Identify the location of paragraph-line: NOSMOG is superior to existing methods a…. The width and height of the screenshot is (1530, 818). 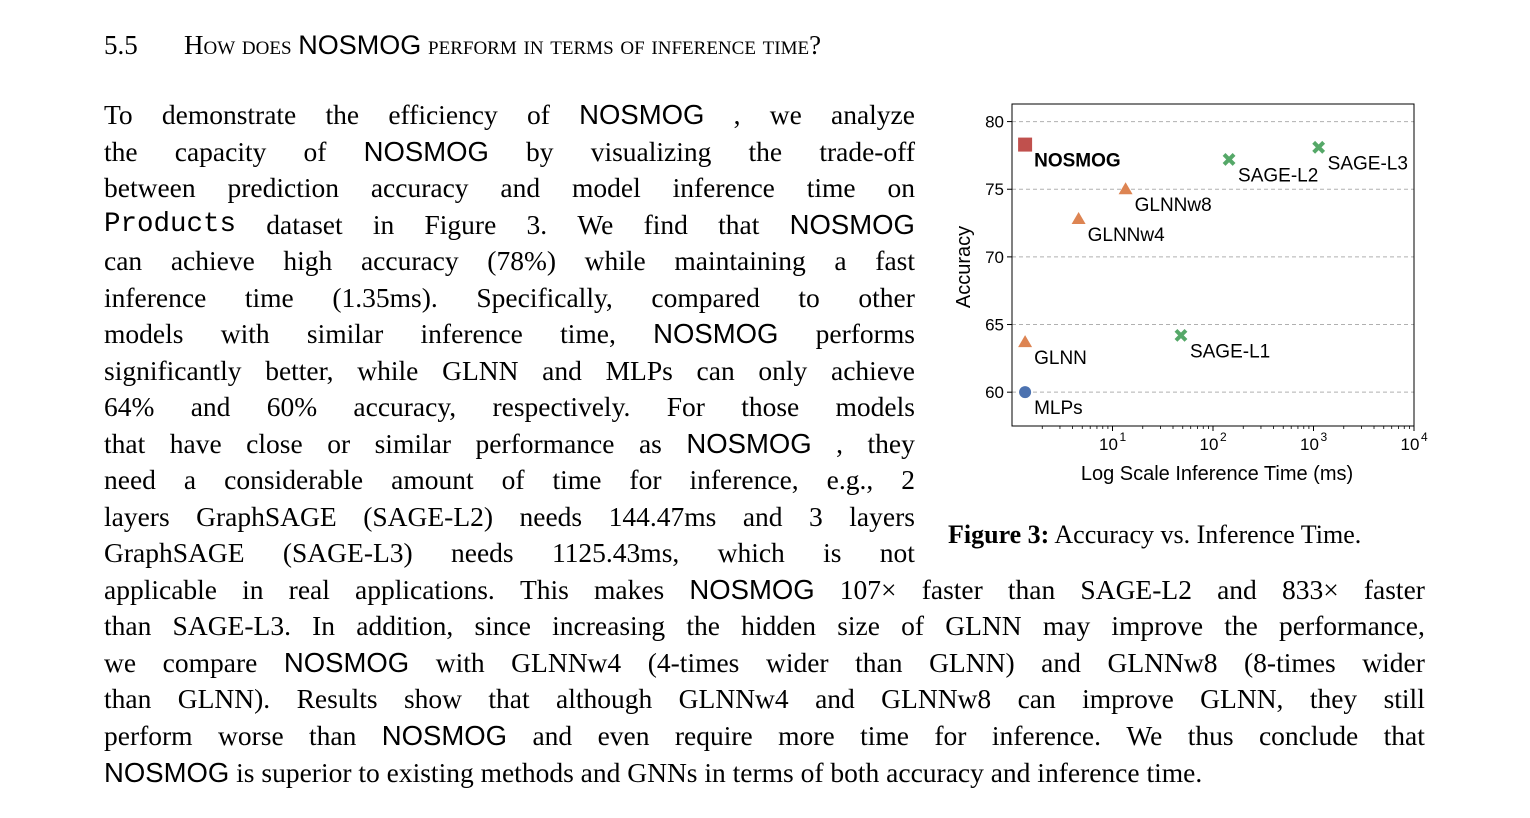
(653, 773).